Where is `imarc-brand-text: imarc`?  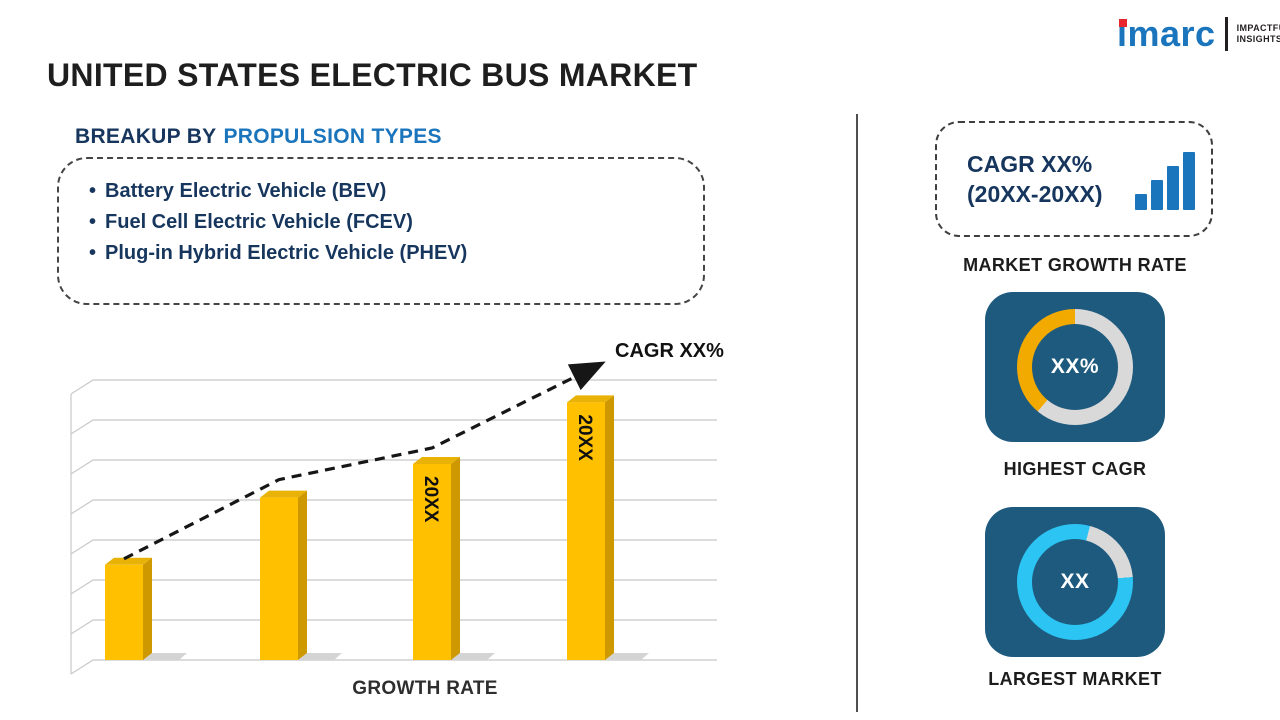 imarc-brand-text: imarc is located at coordinates (1166, 33).